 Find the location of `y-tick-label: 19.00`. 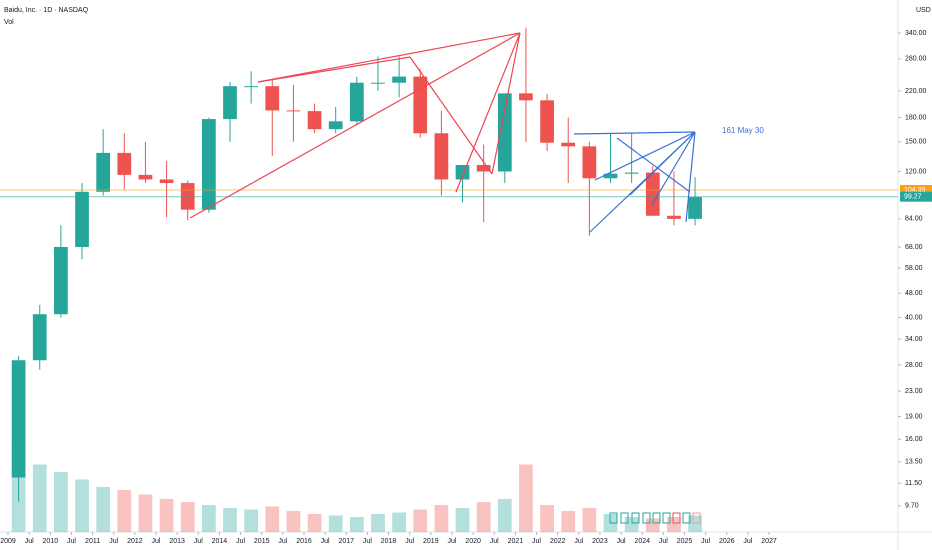

y-tick-label: 19.00 is located at coordinates (914, 416).